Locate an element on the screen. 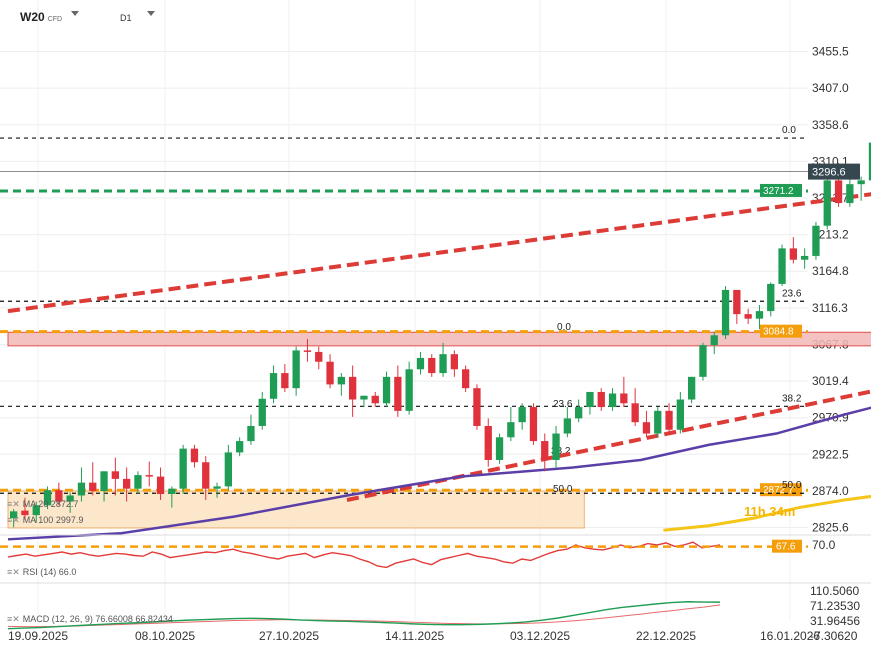 The height and width of the screenshot is (659, 871). x-tick-label: 16.01.2026 is located at coordinates (790, 636).